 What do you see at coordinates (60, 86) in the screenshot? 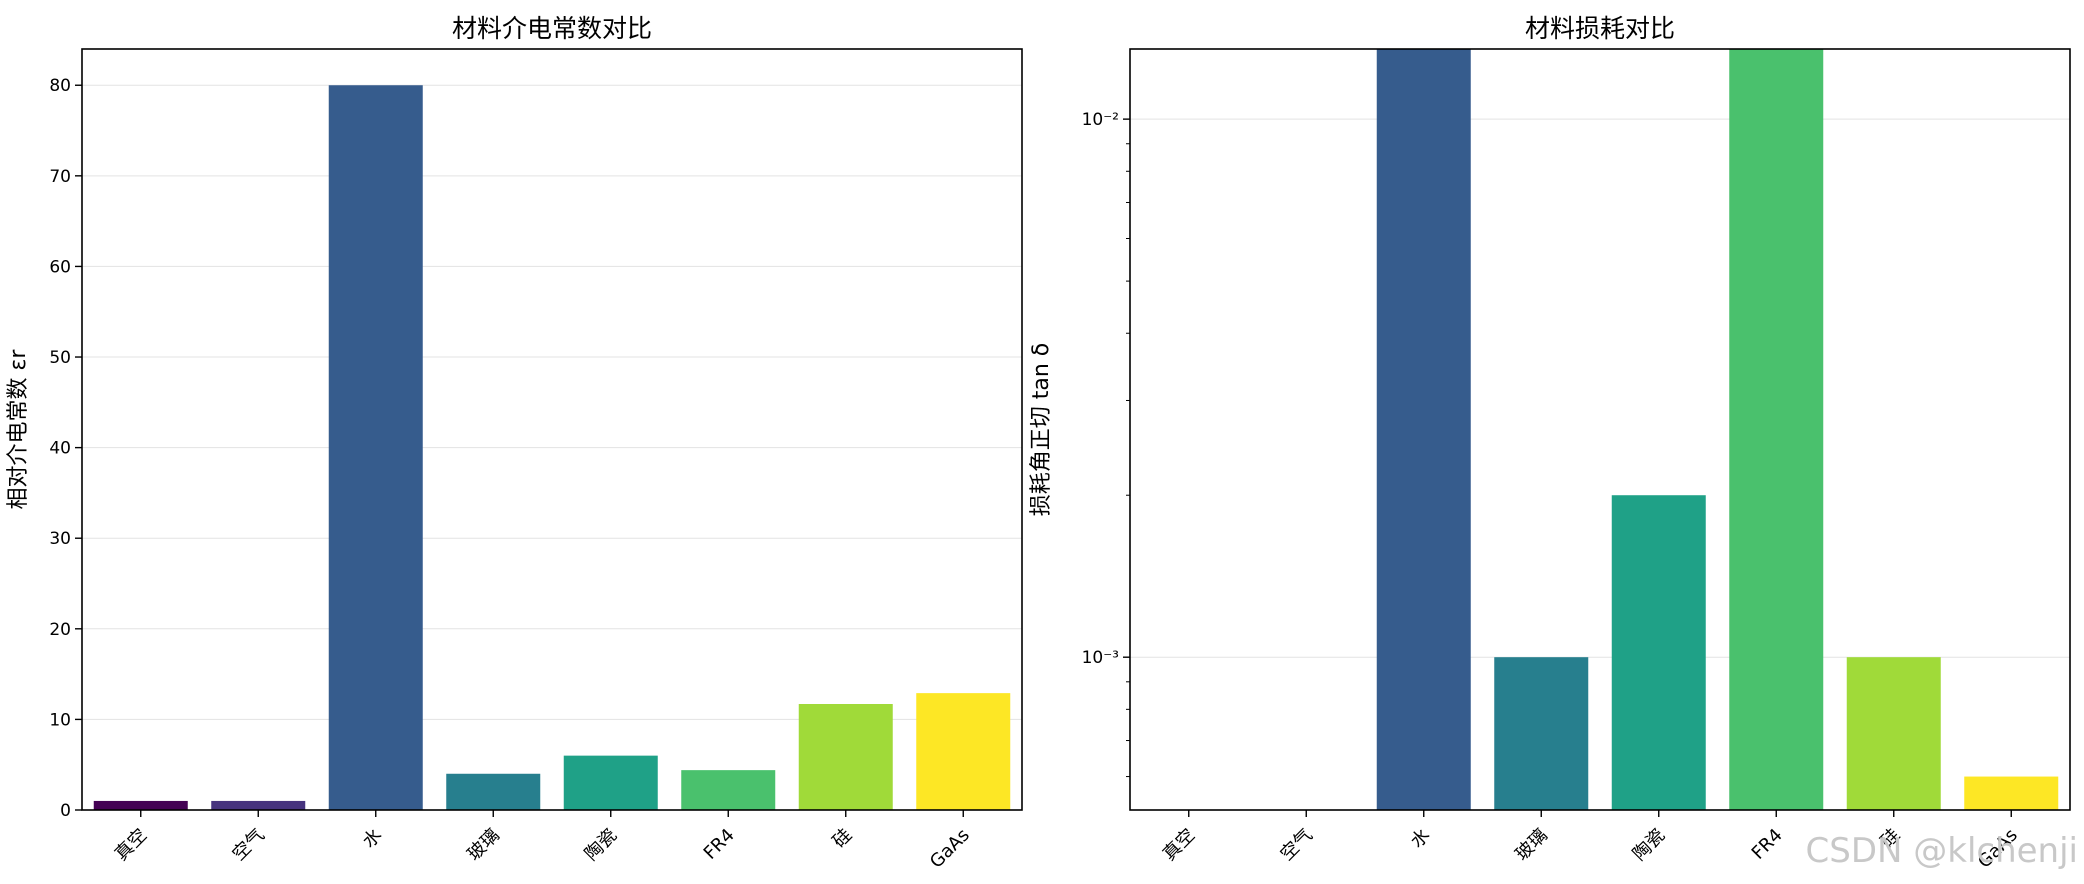
I see `y-tick-label: 80` at bounding box center [60, 86].